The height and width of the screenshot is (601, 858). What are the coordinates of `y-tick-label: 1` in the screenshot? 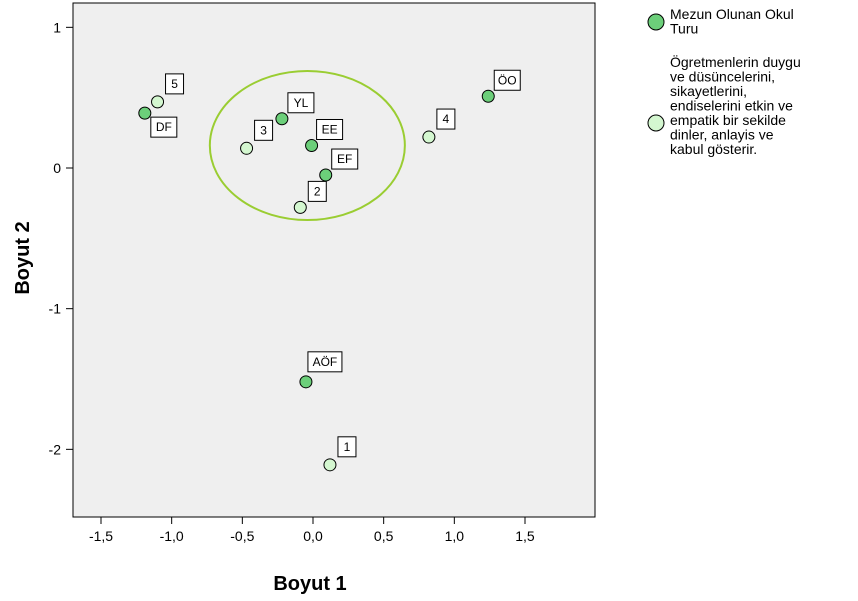 It's located at (57, 27).